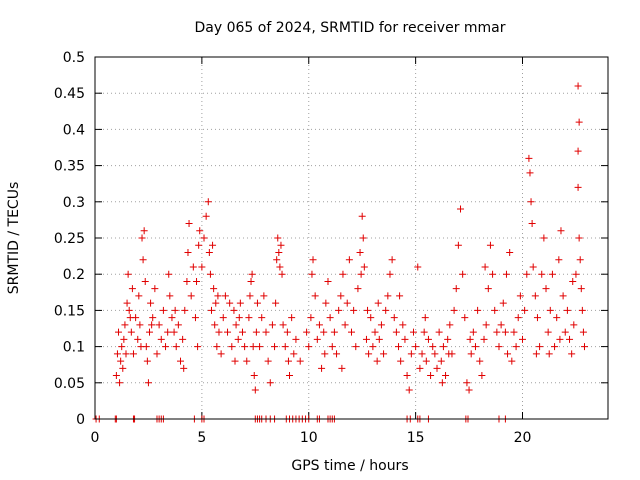  I want to click on x-axis-label: GPS time / hours, so click(349, 466).